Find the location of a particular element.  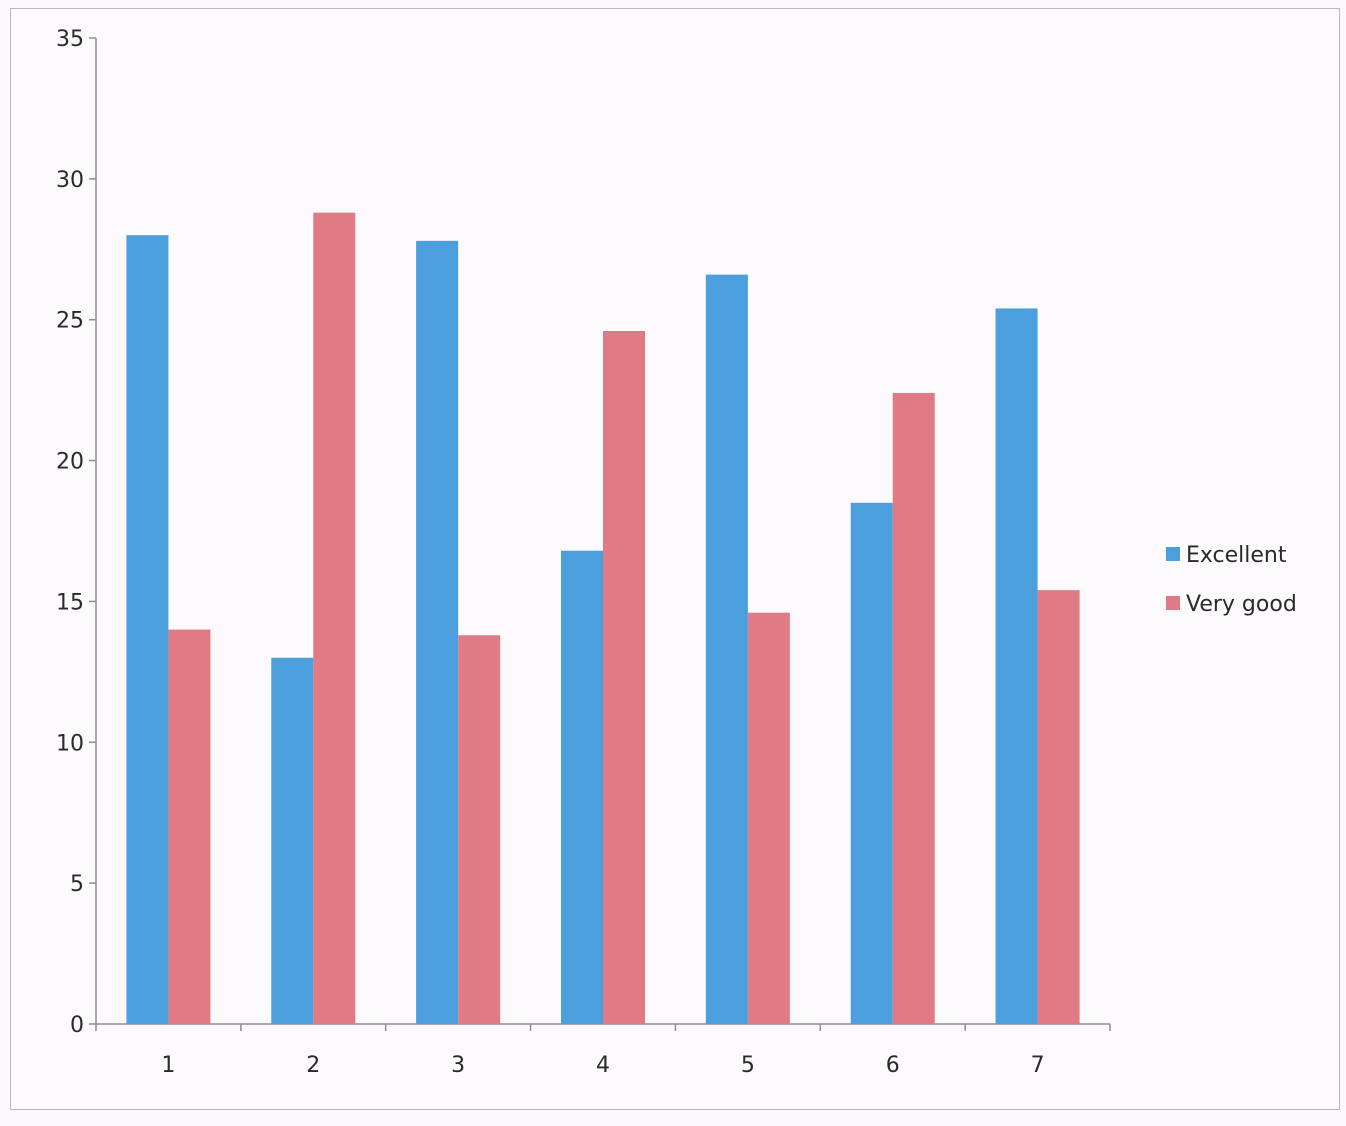

x-tick-label: 2 is located at coordinates (313, 1065).